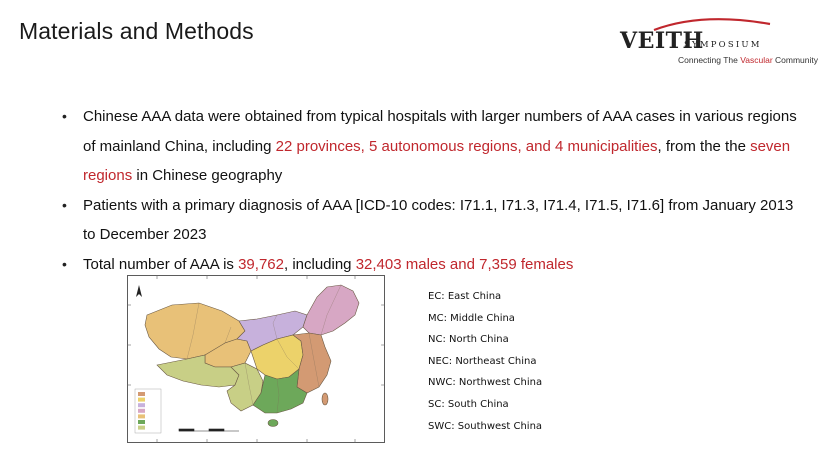 The image size is (828, 463). Describe the element at coordinates (468, 404) in the screenshot. I see `legend-item: SC: South China` at that location.